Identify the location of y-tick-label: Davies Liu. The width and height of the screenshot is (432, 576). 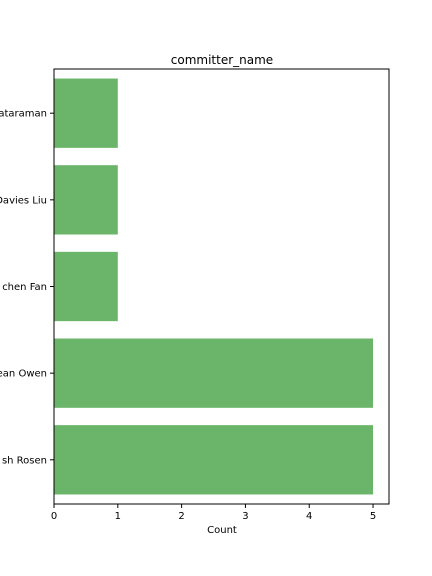
(23, 200).